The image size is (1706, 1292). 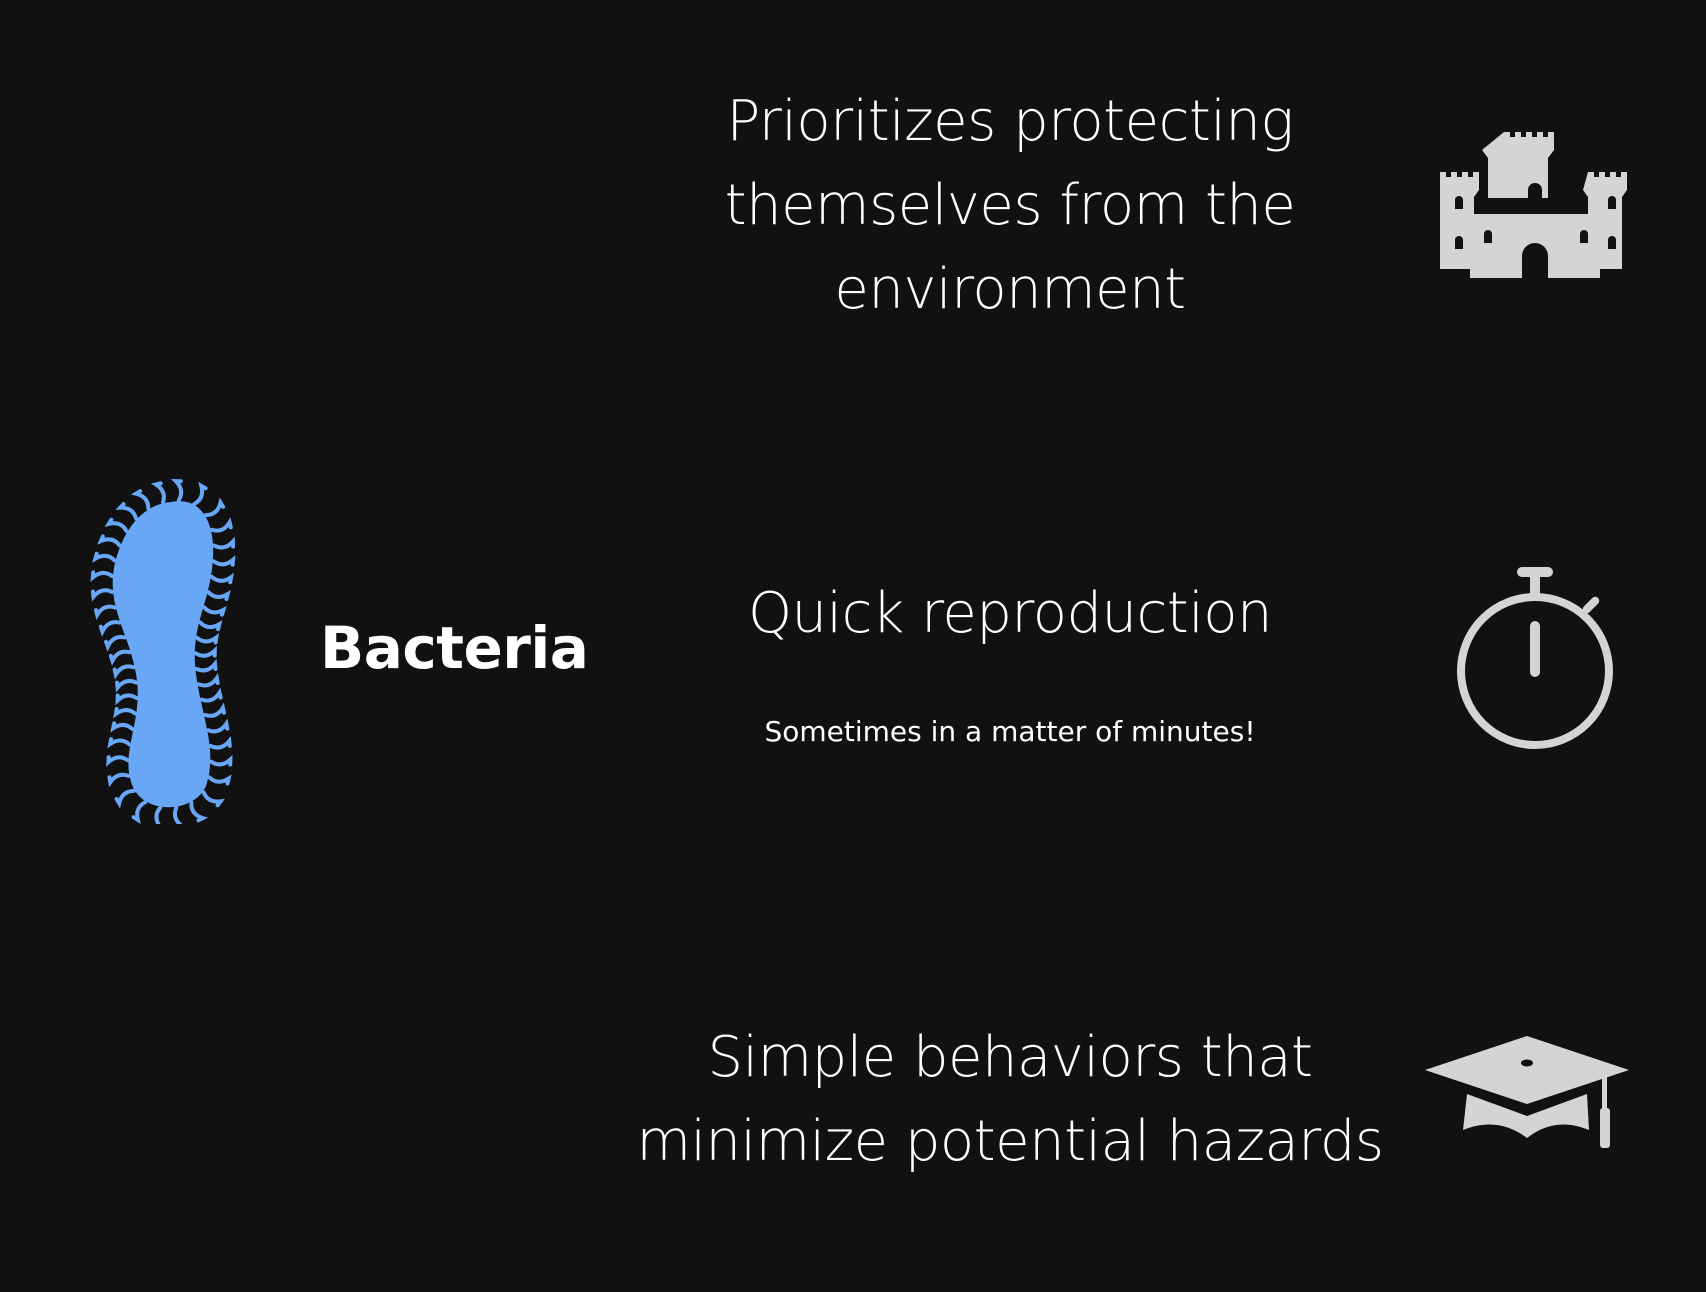 What do you see at coordinates (1010, 121) in the screenshot?
I see `point-protection-line-1: Prioritizes protecting` at bounding box center [1010, 121].